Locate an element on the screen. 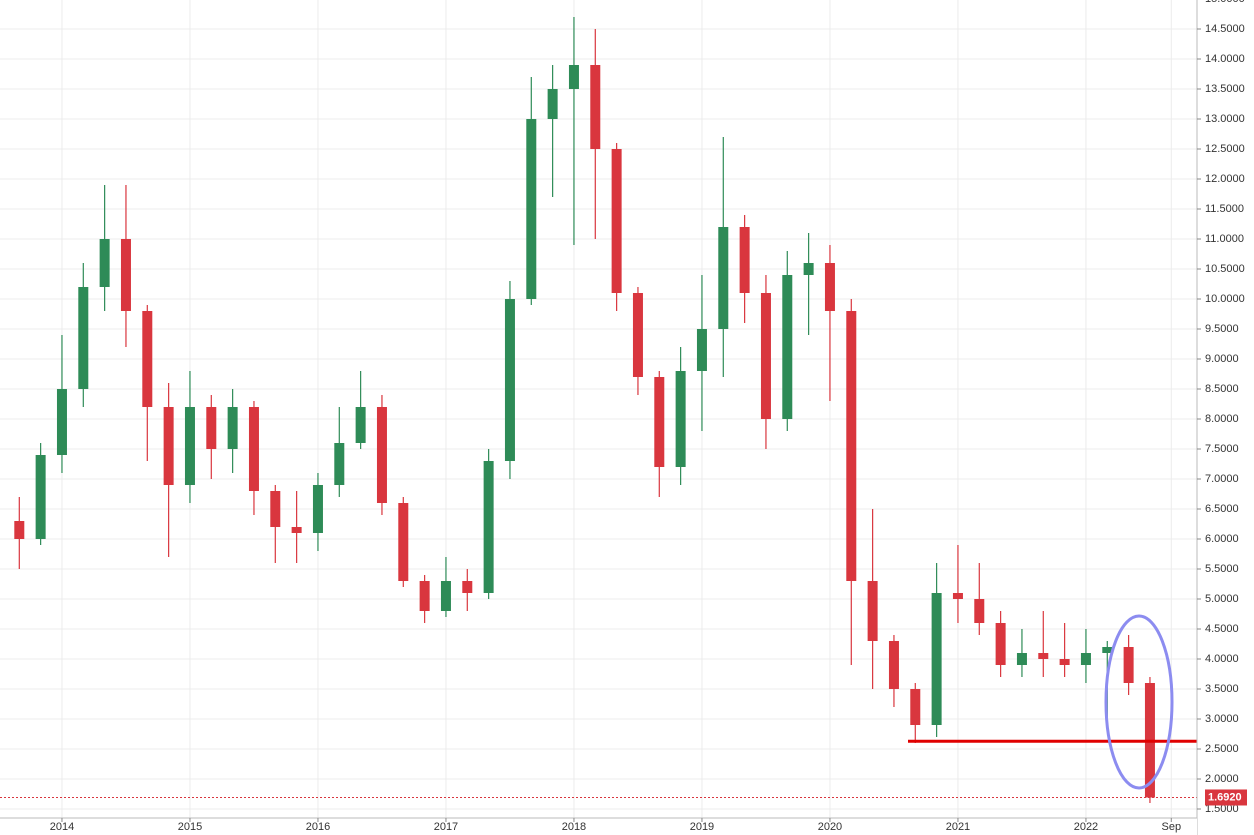 The width and height of the screenshot is (1254, 835). y-tick-label: 11.0000 is located at coordinates (1224, 239).